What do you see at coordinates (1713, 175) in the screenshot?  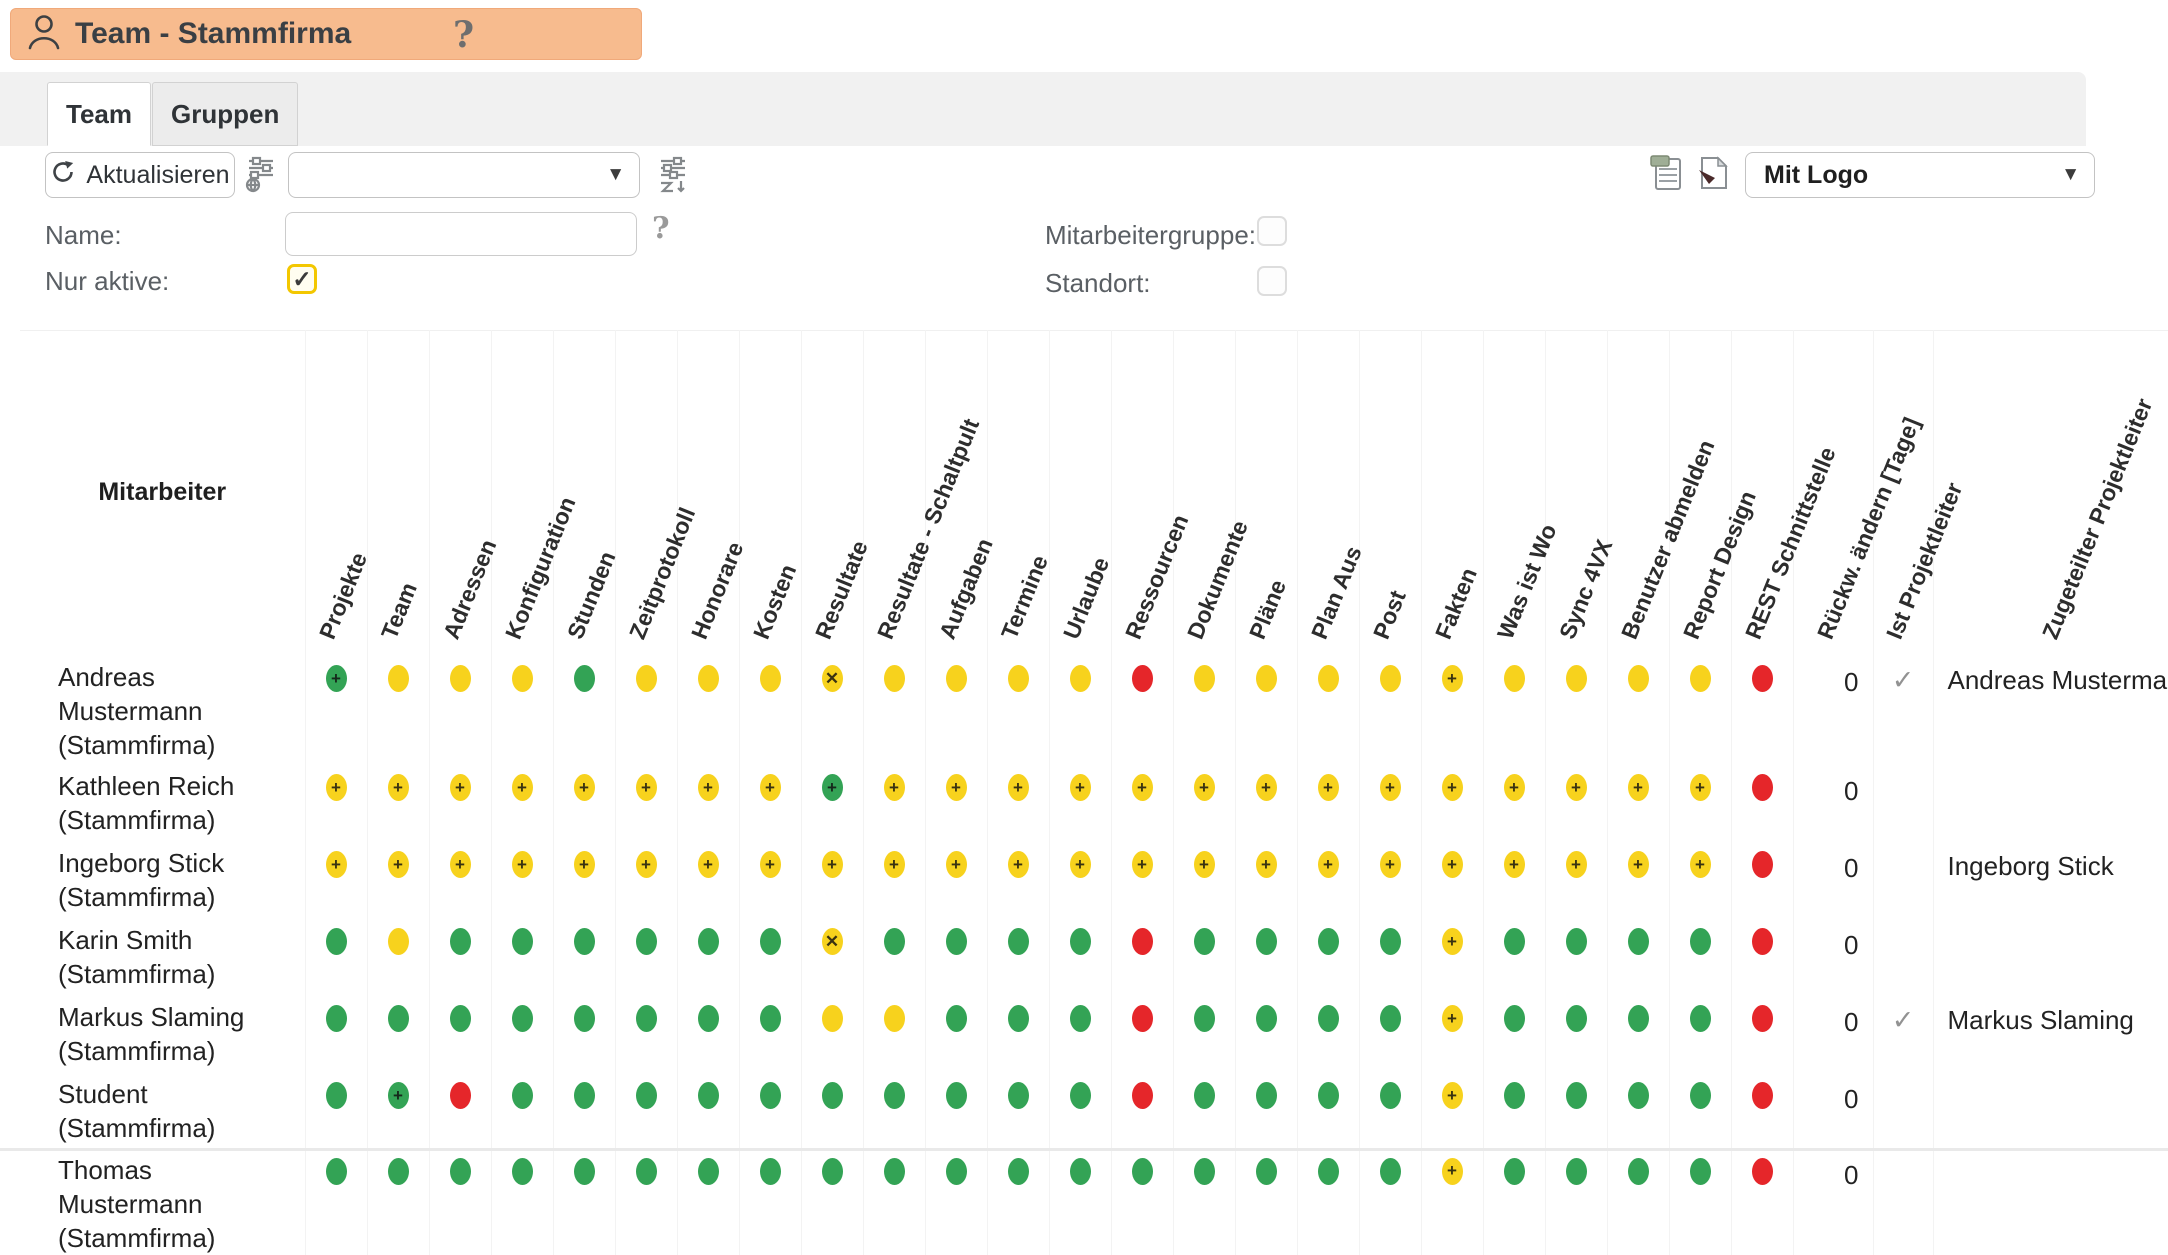 I see `export-pdf-icon` at bounding box center [1713, 175].